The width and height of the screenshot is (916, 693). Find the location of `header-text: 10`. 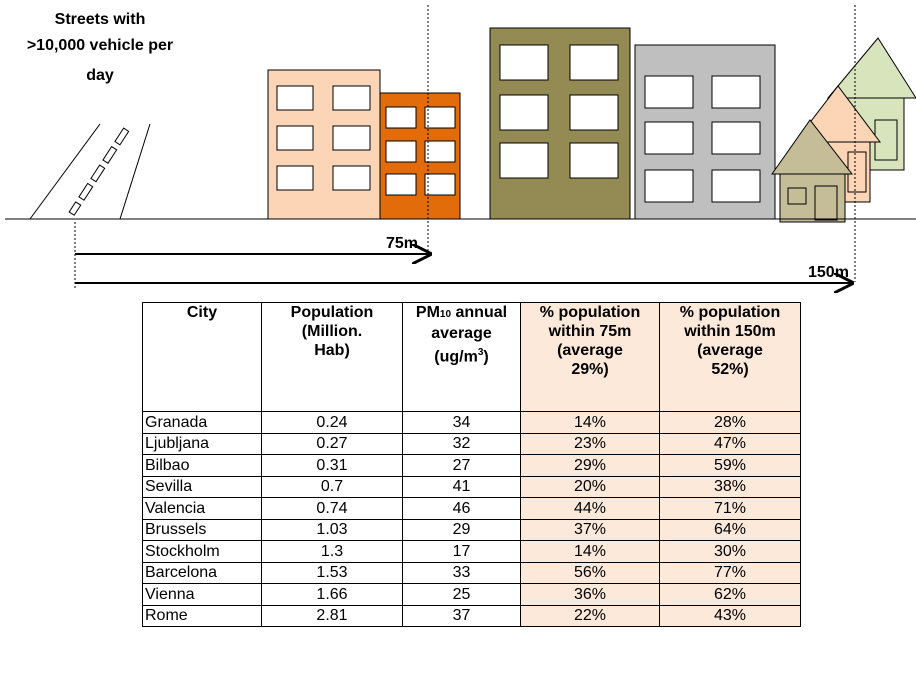

header-text: 10 is located at coordinates (445, 314).